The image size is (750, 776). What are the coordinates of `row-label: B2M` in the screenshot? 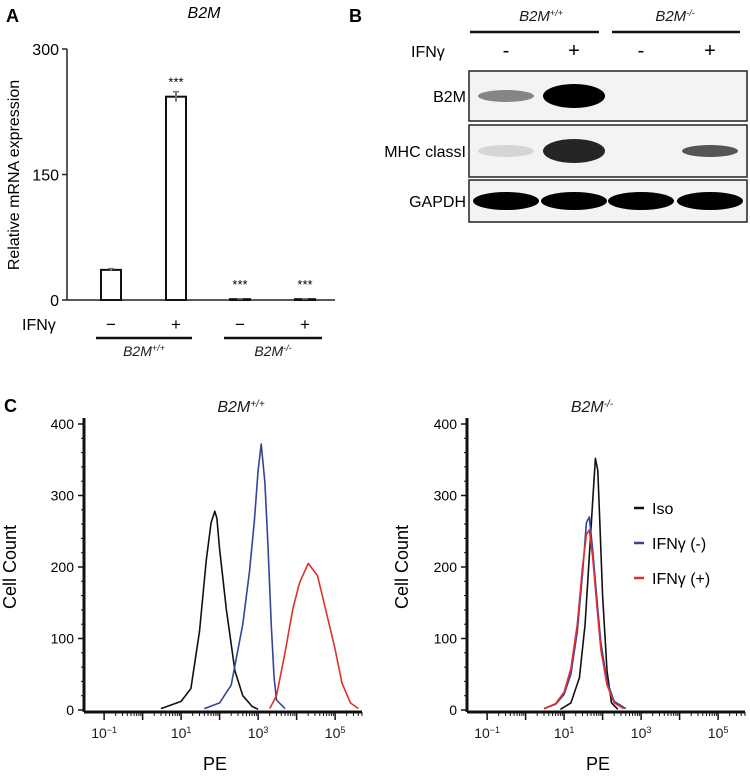 It's located at (449, 97).